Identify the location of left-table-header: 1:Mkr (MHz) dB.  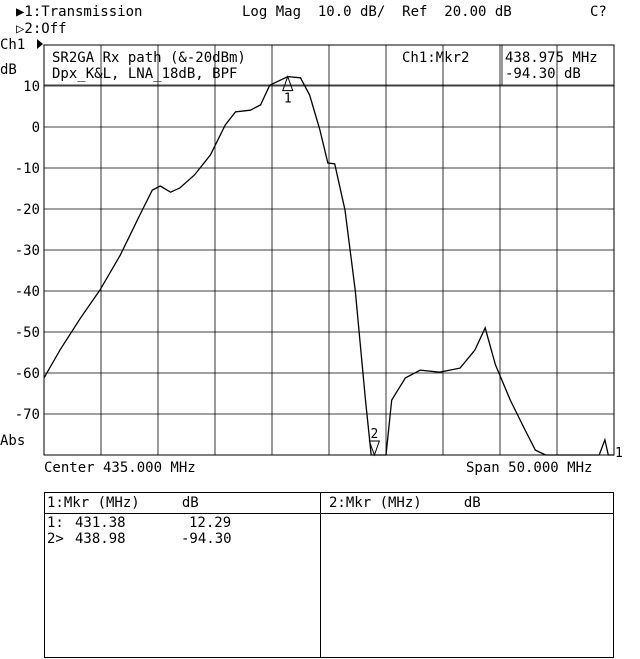
(123, 503).